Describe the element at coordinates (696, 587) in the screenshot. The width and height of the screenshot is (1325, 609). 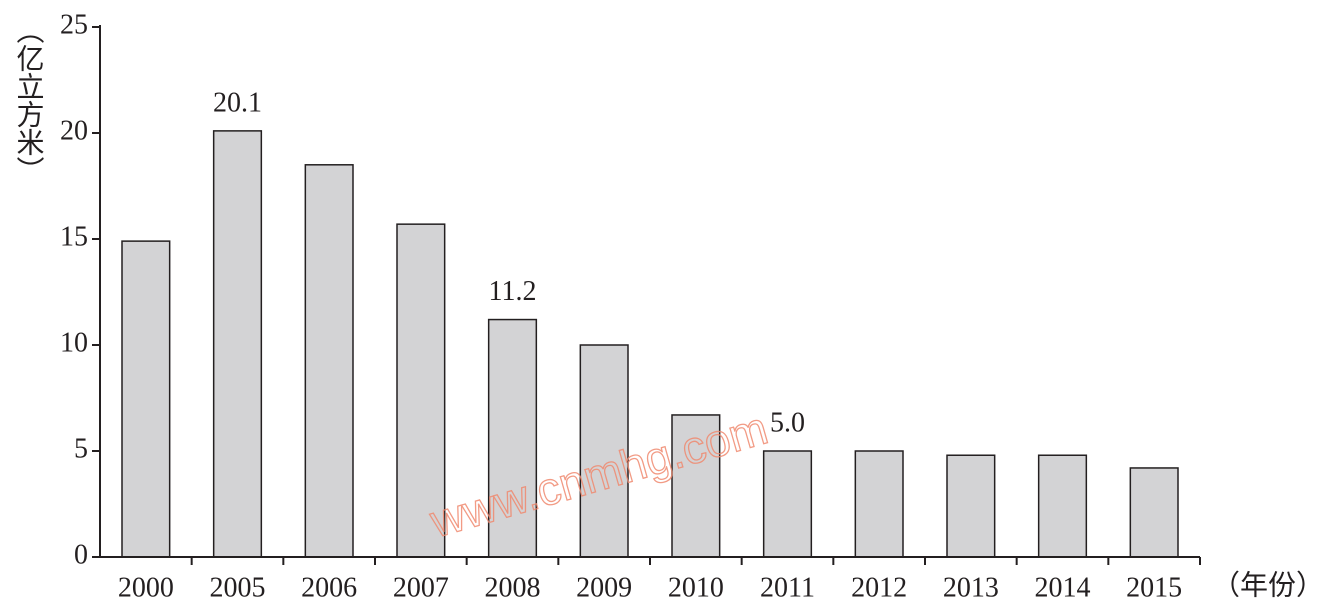
I see `x-tick-label: 2010` at that location.